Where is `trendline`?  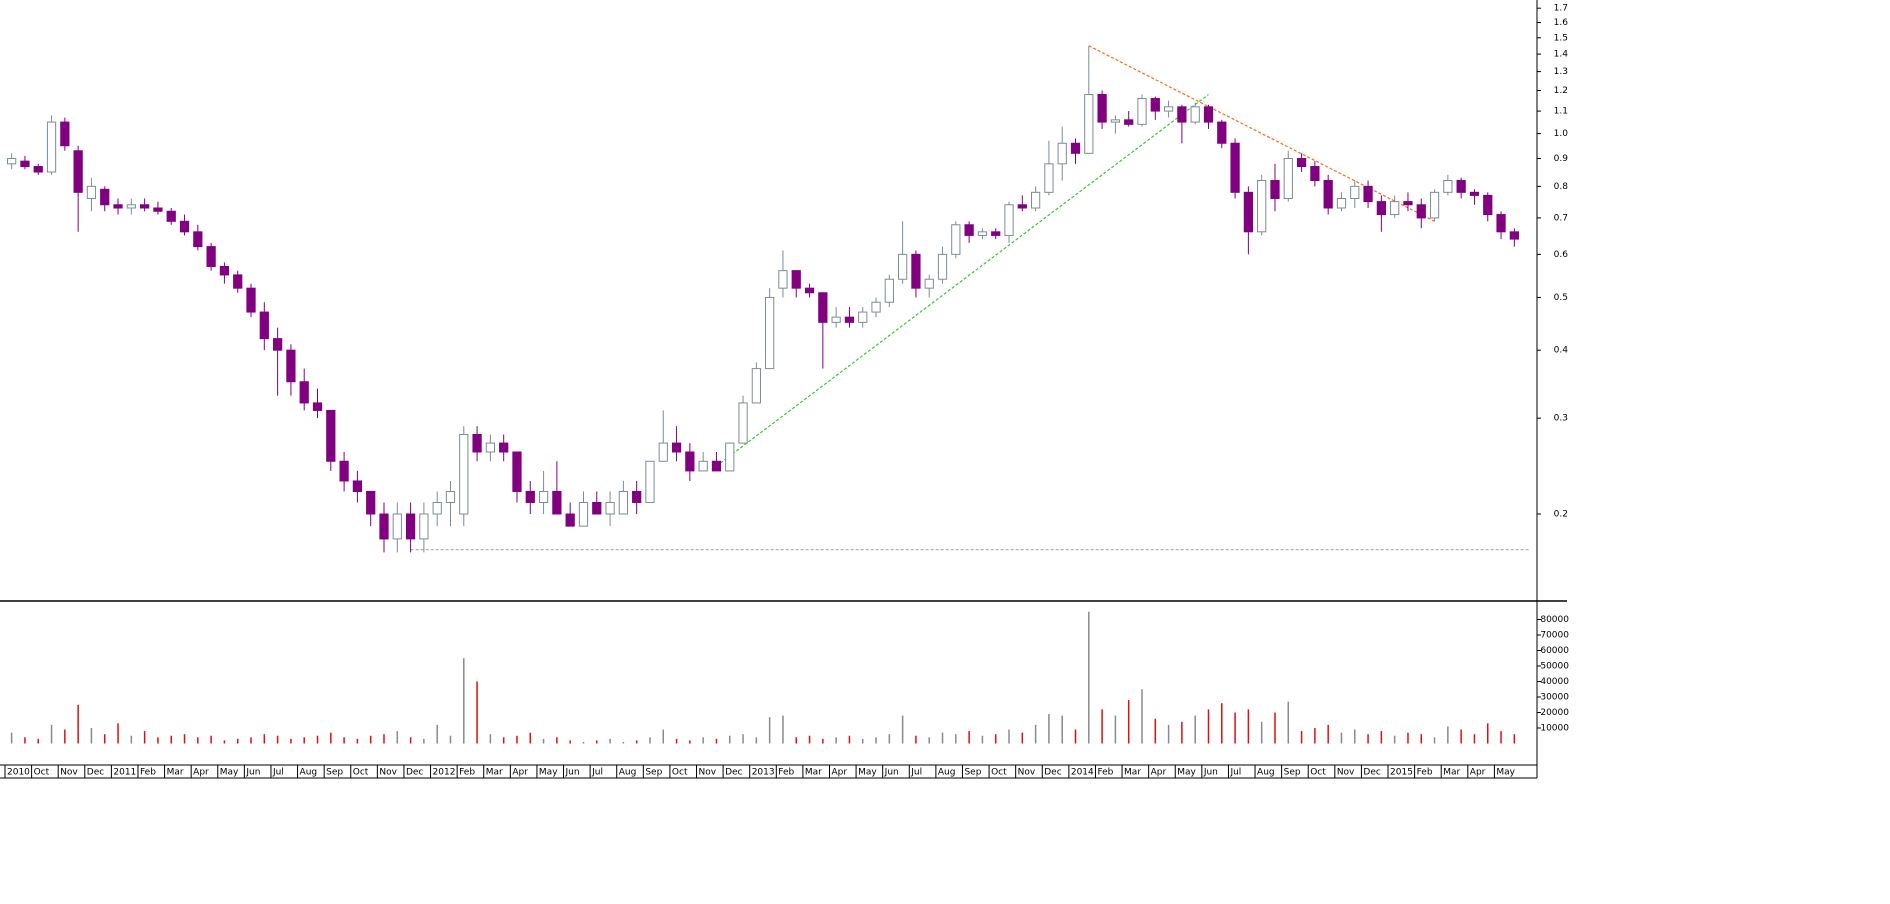 trendline is located at coordinates (962, 280).